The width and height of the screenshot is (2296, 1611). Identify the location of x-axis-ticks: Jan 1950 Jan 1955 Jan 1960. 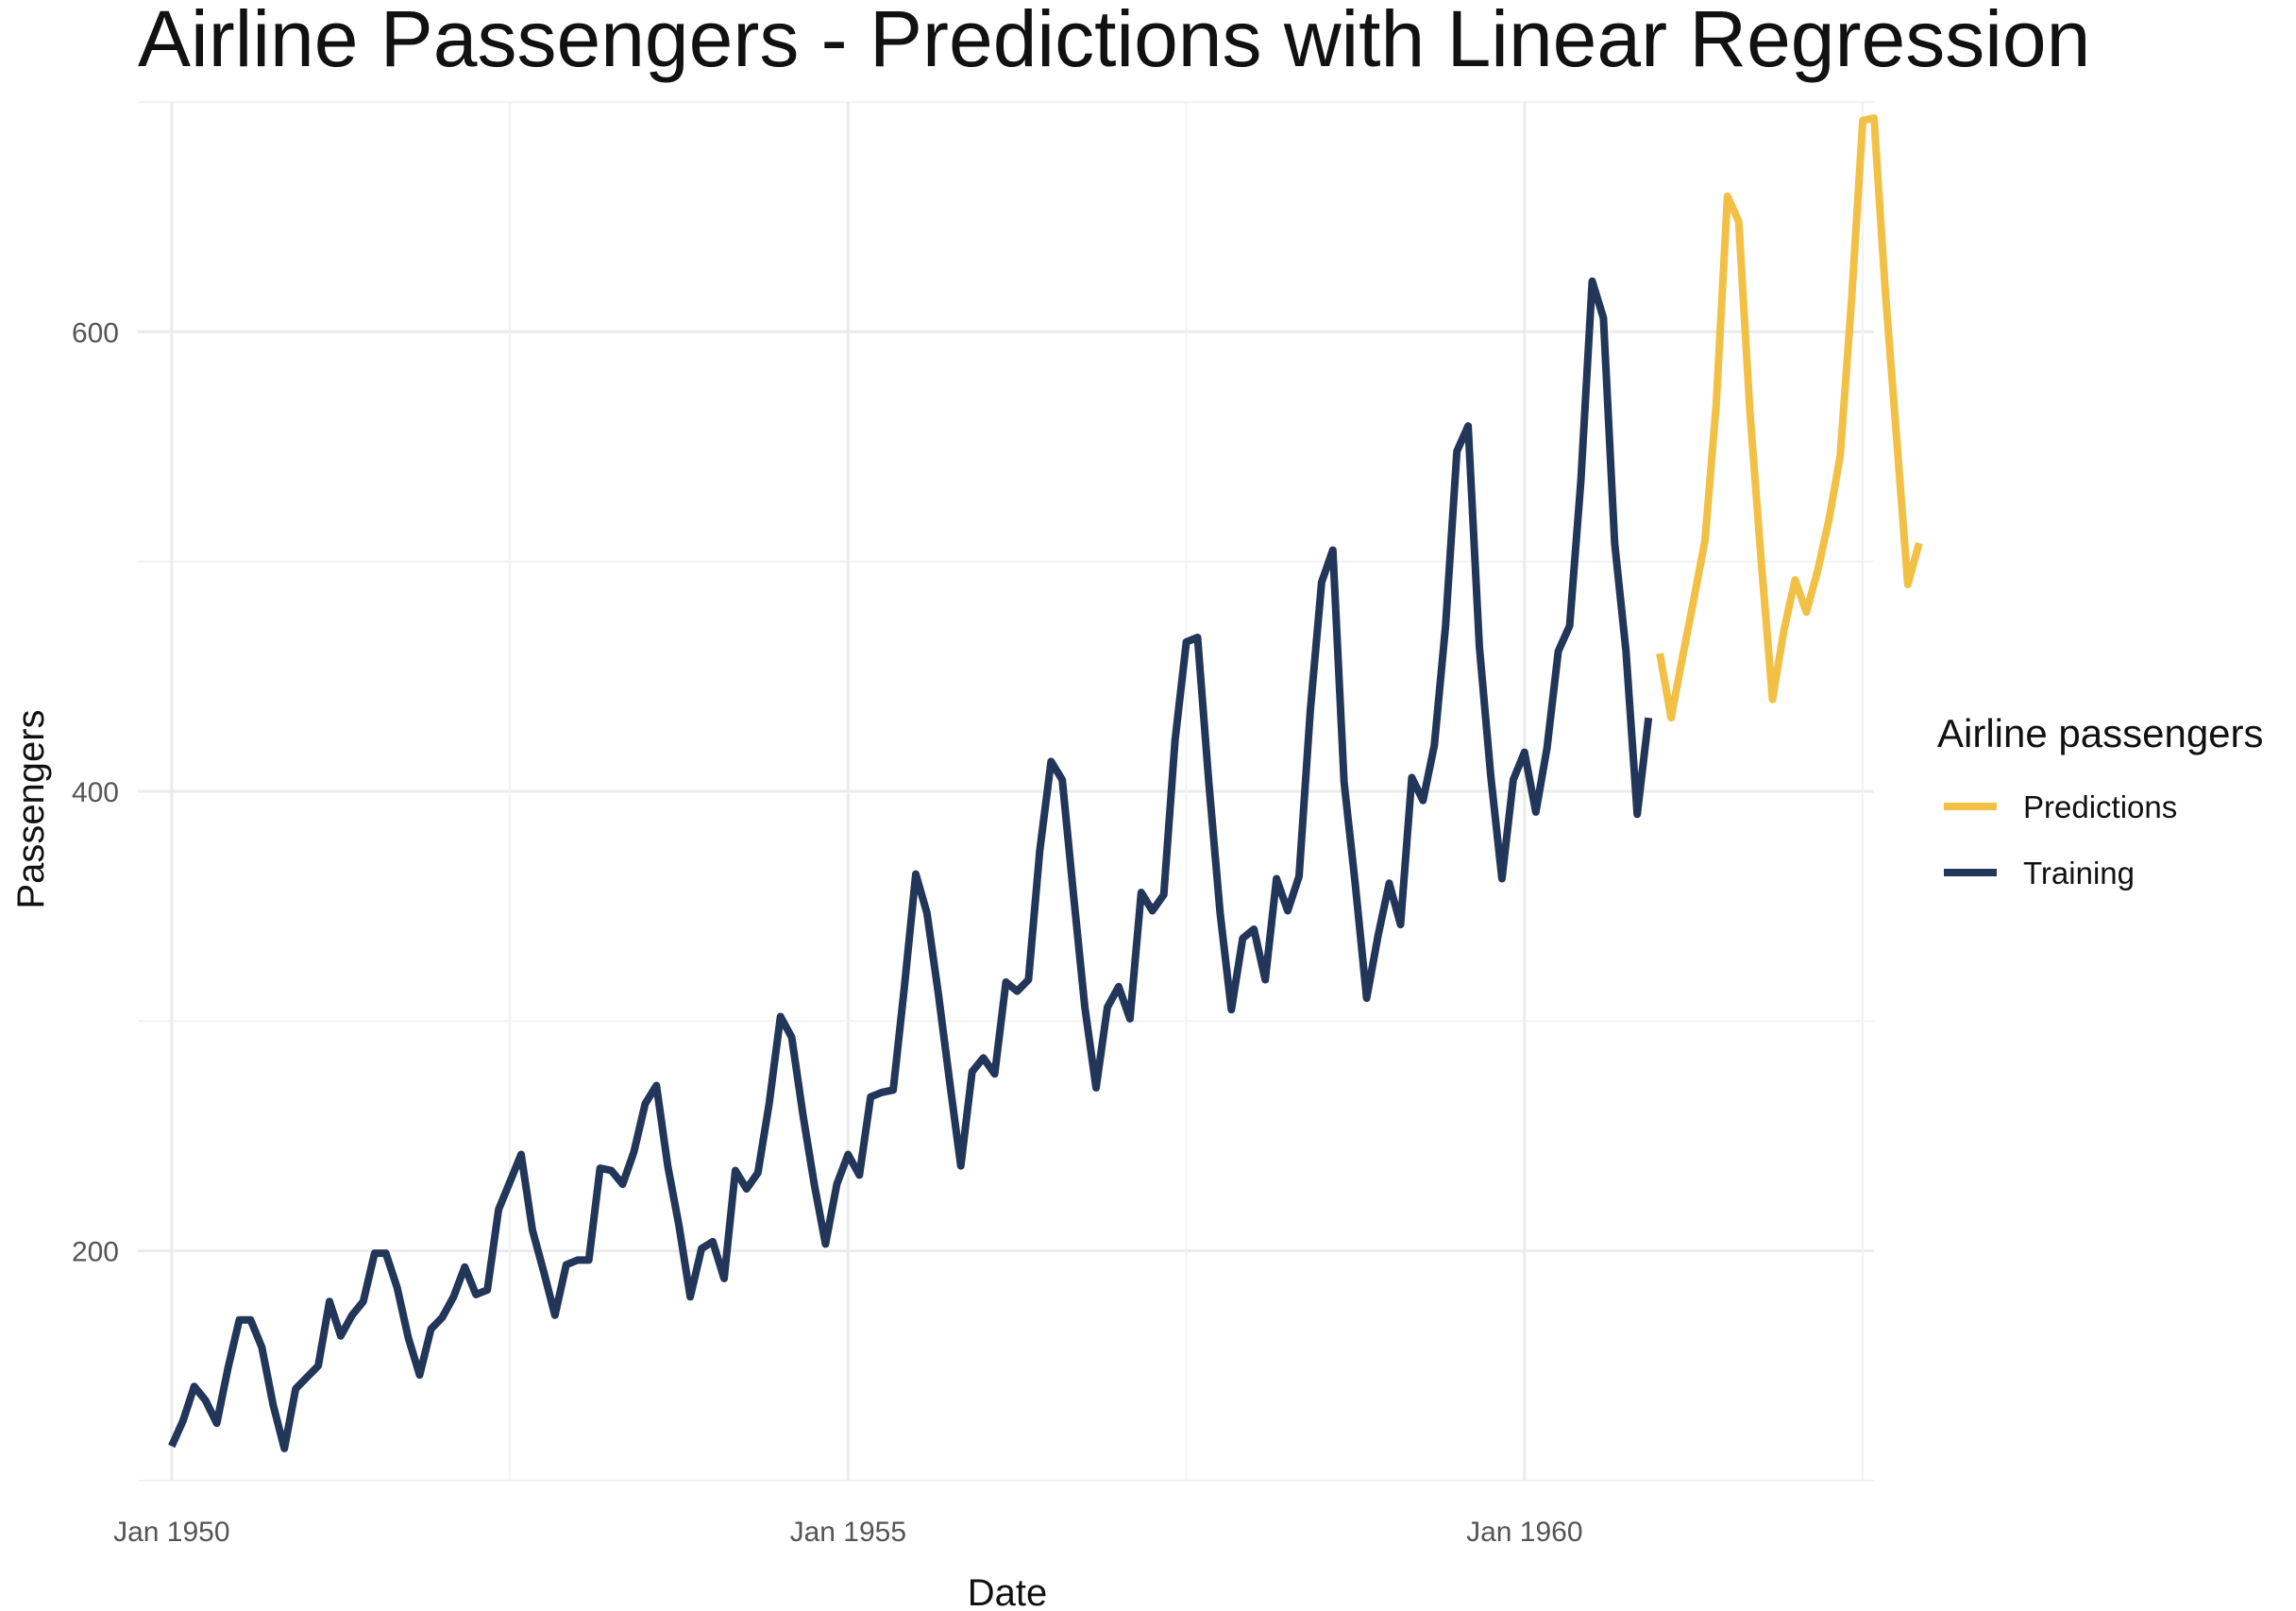
(847, 1532).